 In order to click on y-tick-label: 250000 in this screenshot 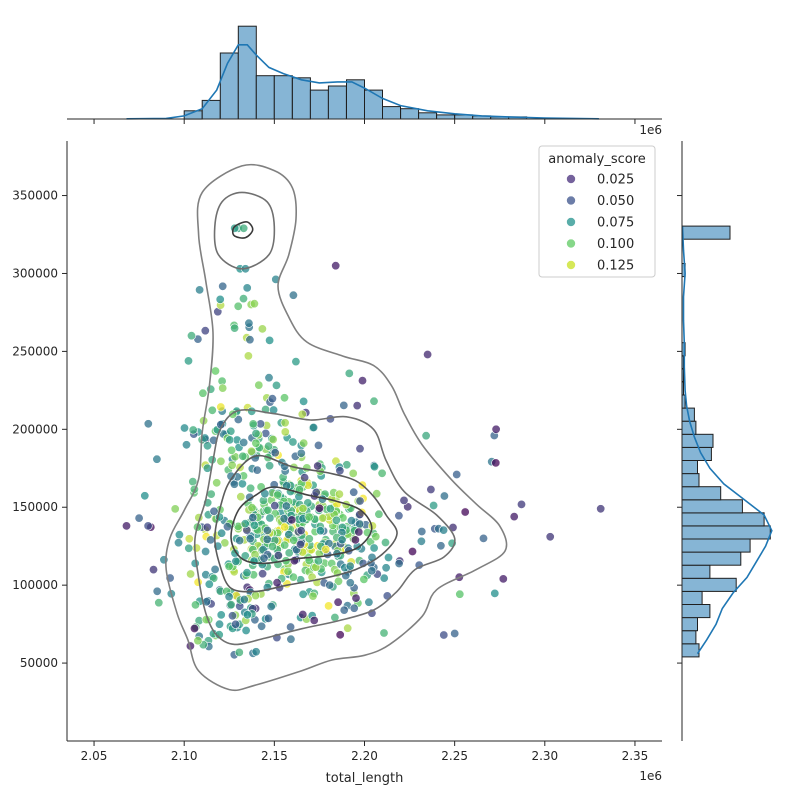, I will do `click(35, 351)`.